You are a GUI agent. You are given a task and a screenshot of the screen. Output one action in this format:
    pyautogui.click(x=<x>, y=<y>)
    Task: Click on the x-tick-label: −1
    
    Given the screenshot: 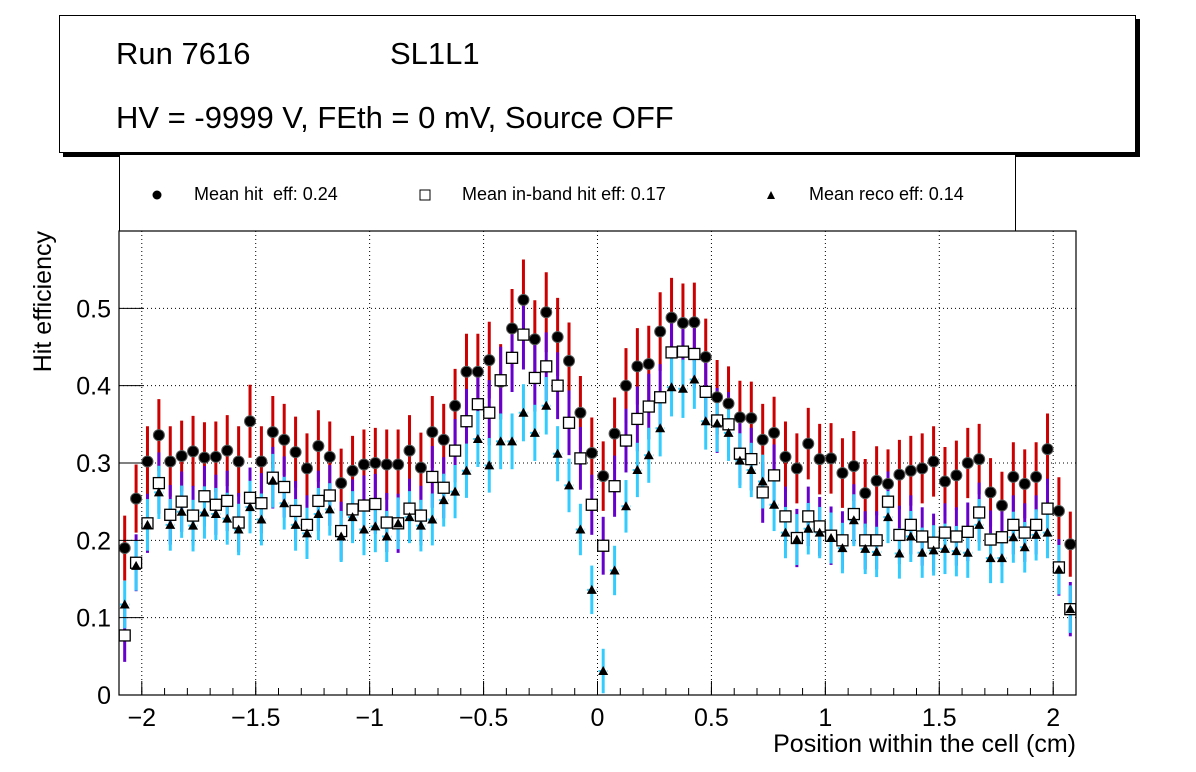 What is the action you would take?
    pyautogui.click(x=369, y=718)
    